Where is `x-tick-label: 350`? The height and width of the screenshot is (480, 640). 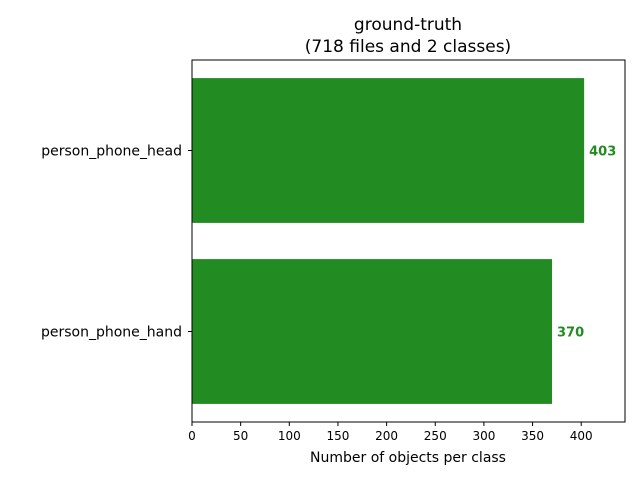 x-tick-label: 350 is located at coordinates (532, 436).